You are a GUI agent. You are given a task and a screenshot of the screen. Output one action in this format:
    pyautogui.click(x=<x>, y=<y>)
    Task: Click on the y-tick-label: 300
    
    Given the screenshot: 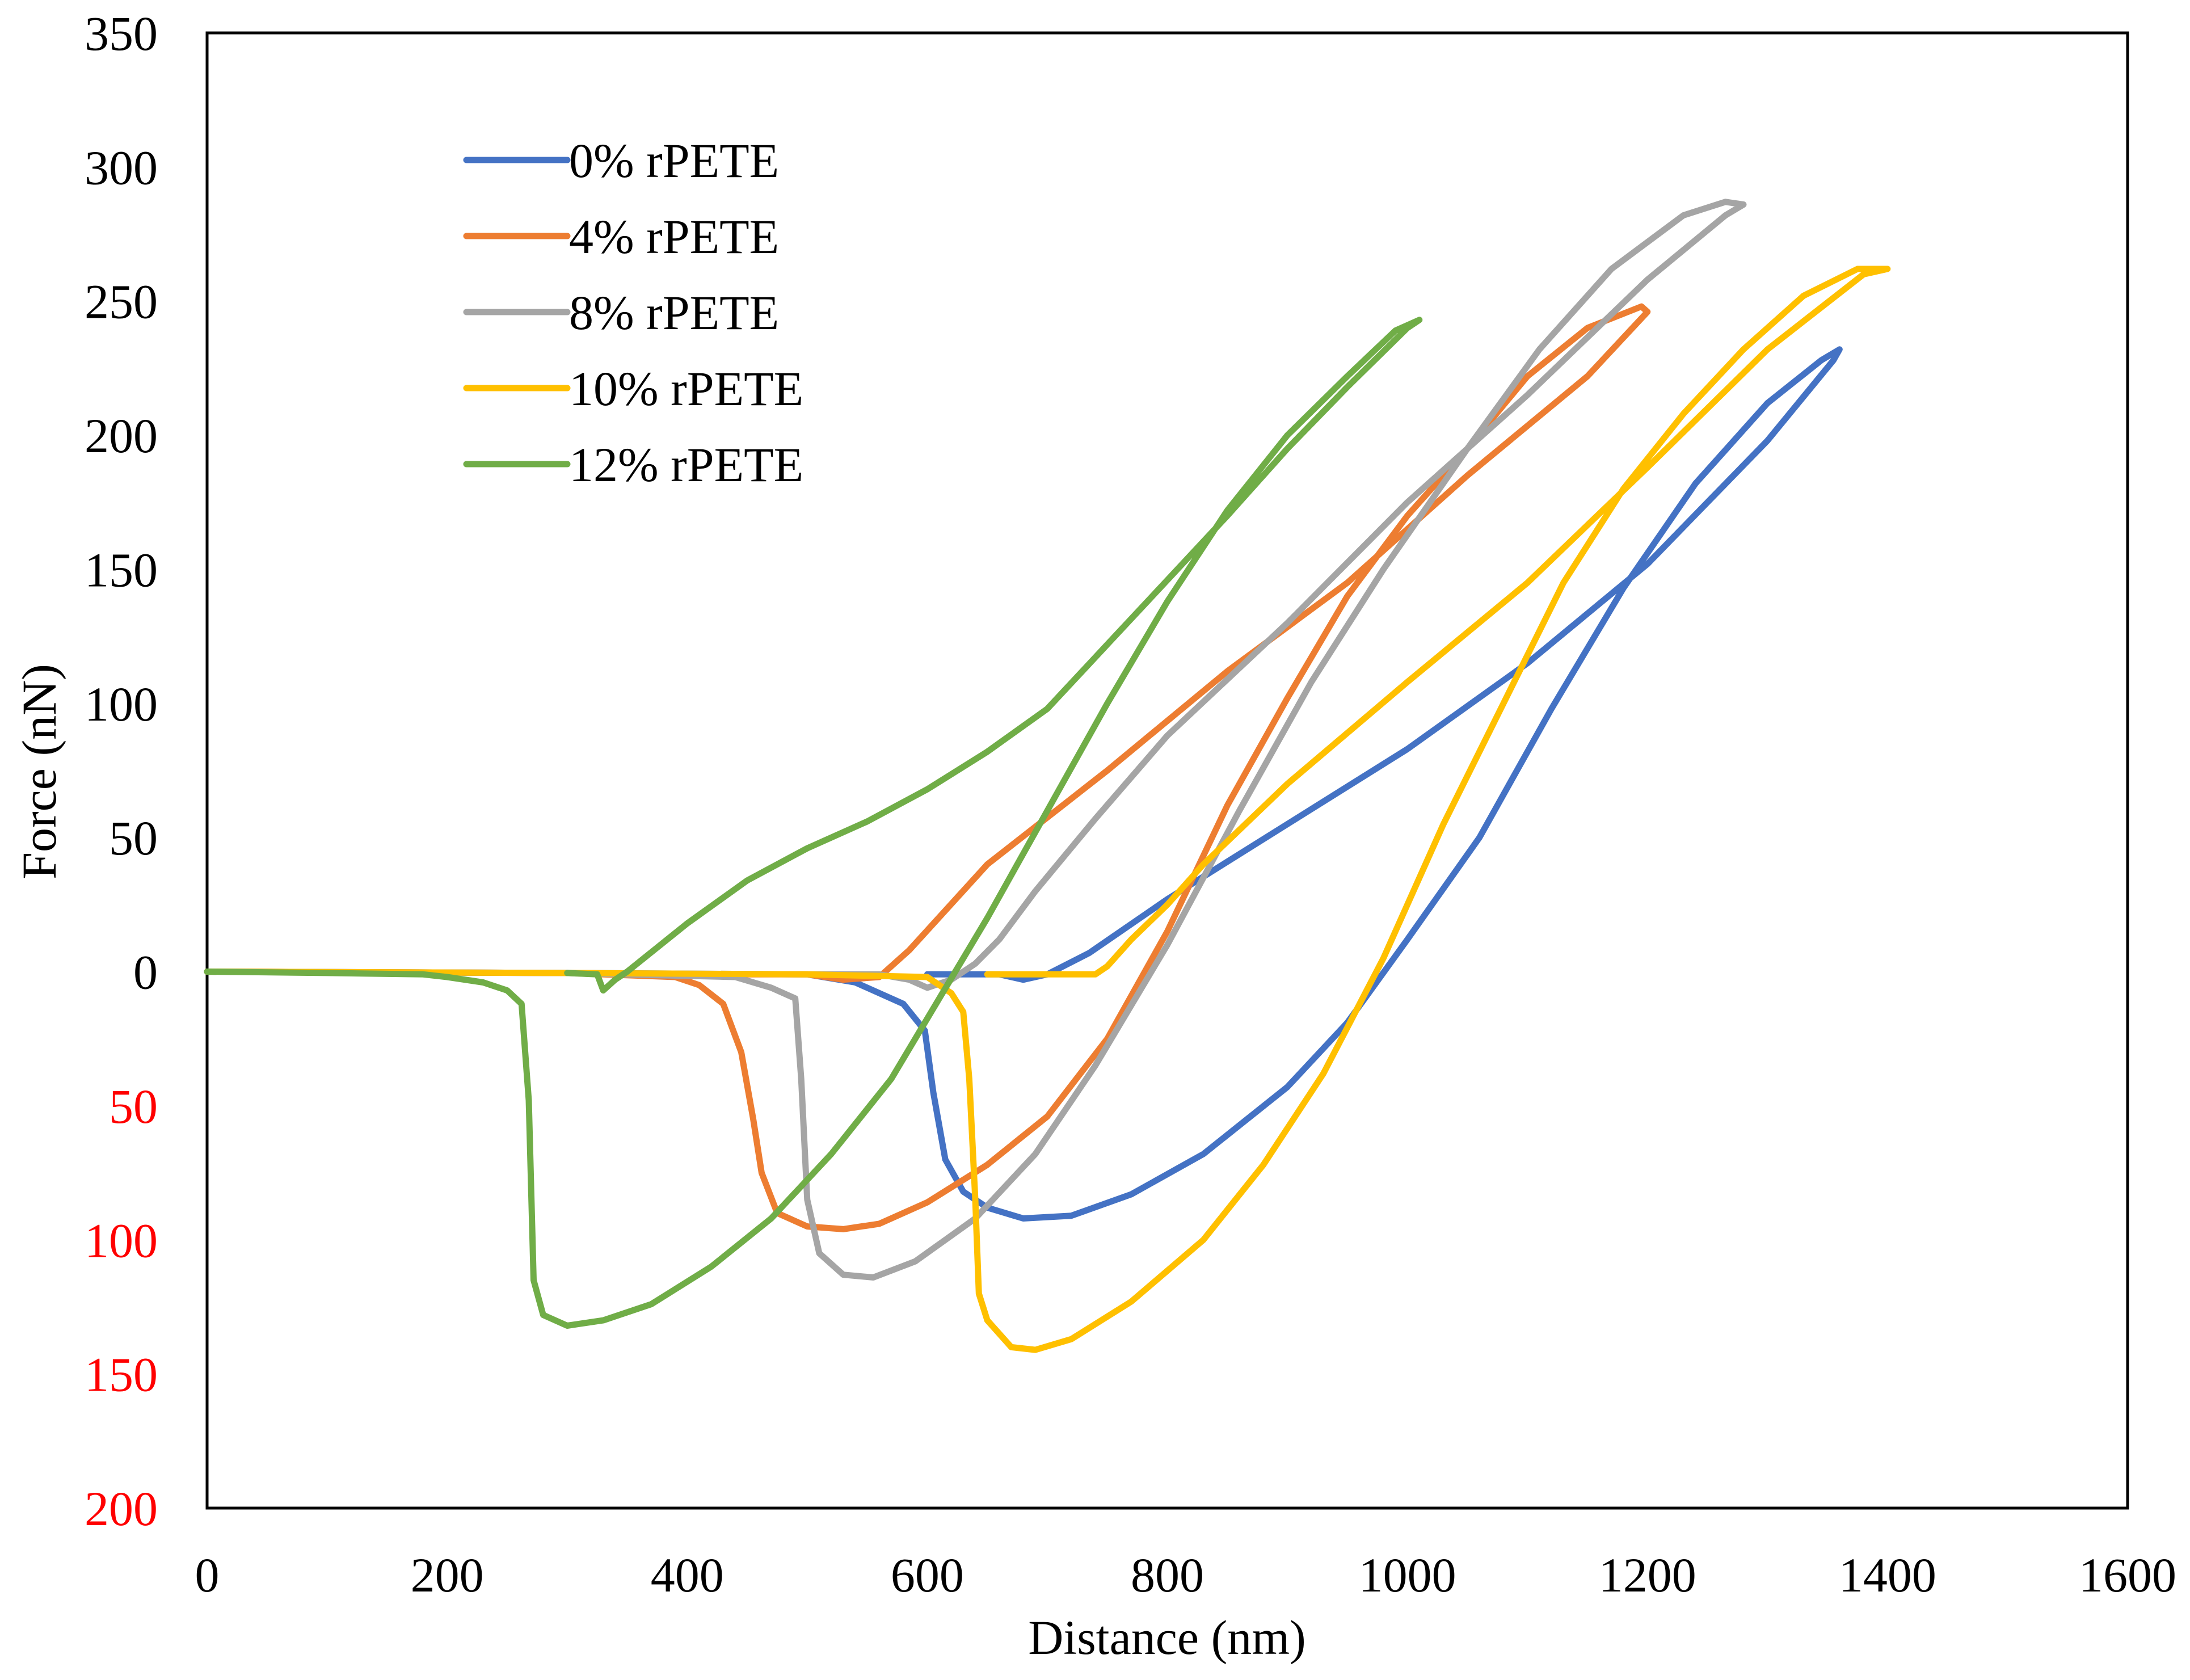 What is the action you would take?
    pyautogui.click(x=121, y=167)
    